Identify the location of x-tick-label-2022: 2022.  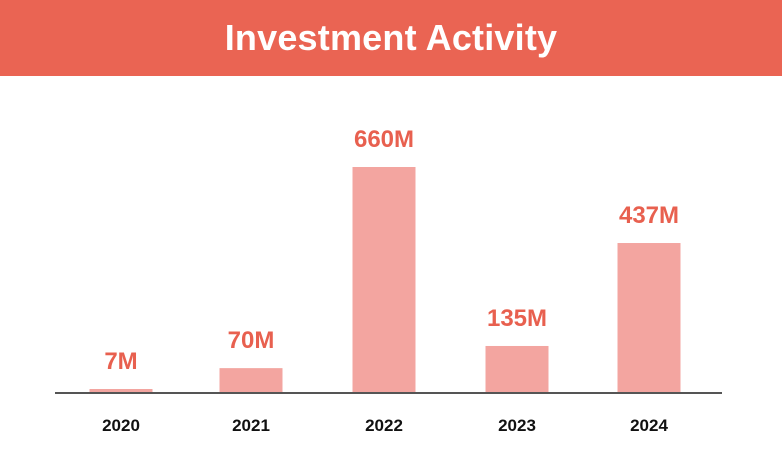
(384, 425).